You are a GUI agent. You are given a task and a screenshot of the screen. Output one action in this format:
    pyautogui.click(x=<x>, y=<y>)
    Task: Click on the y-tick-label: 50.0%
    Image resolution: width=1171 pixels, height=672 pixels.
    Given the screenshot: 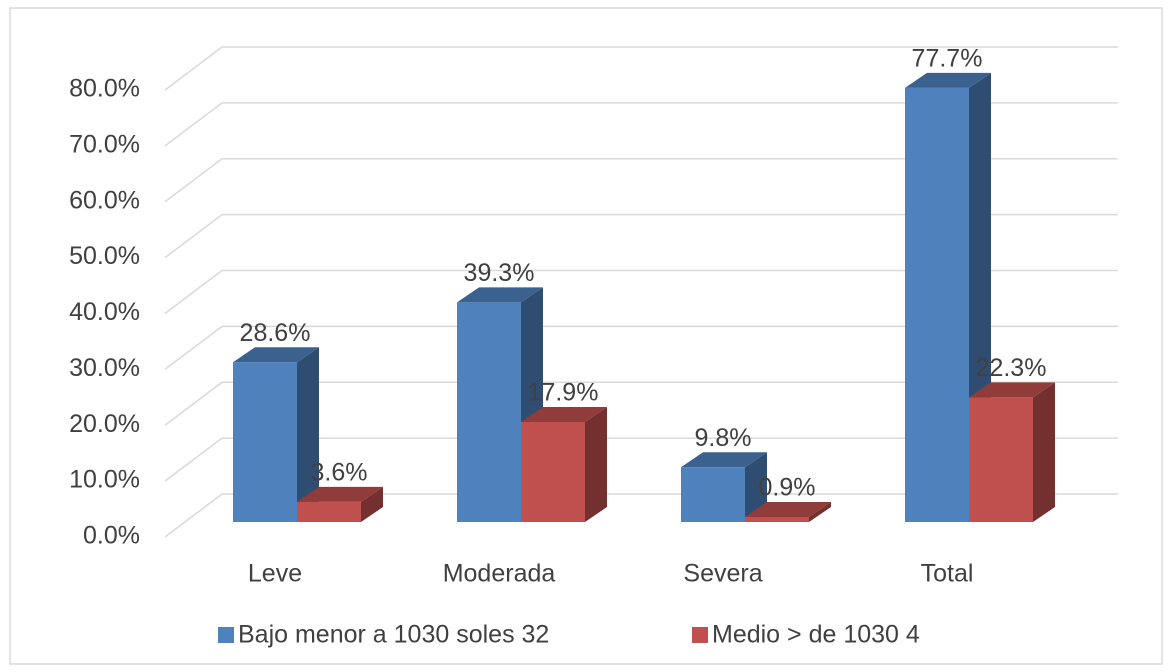 What is the action you would take?
    pyautogui.click(x=104, y=256)
    